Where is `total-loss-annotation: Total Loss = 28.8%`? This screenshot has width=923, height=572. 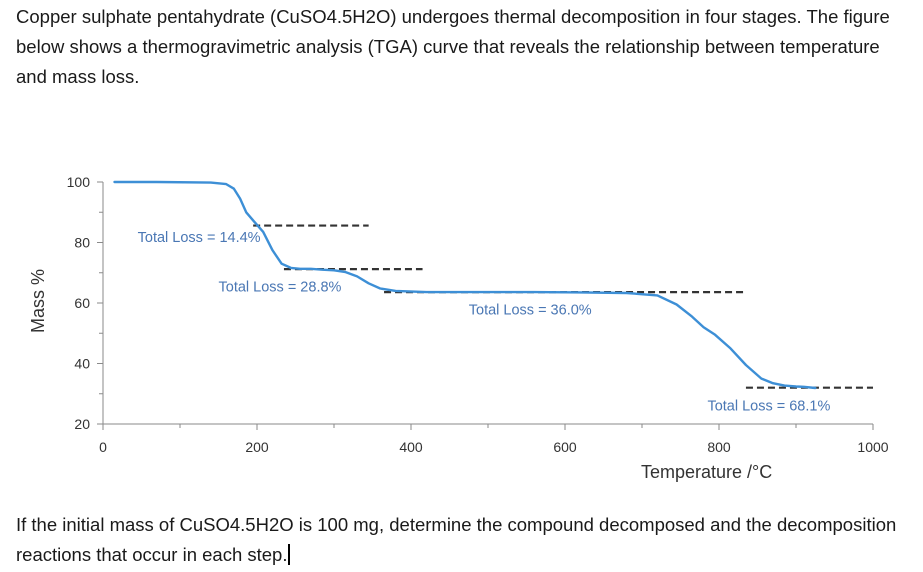 total-loss-annotation: Total Loss = 28.8% is located at coordinates (280, 288).